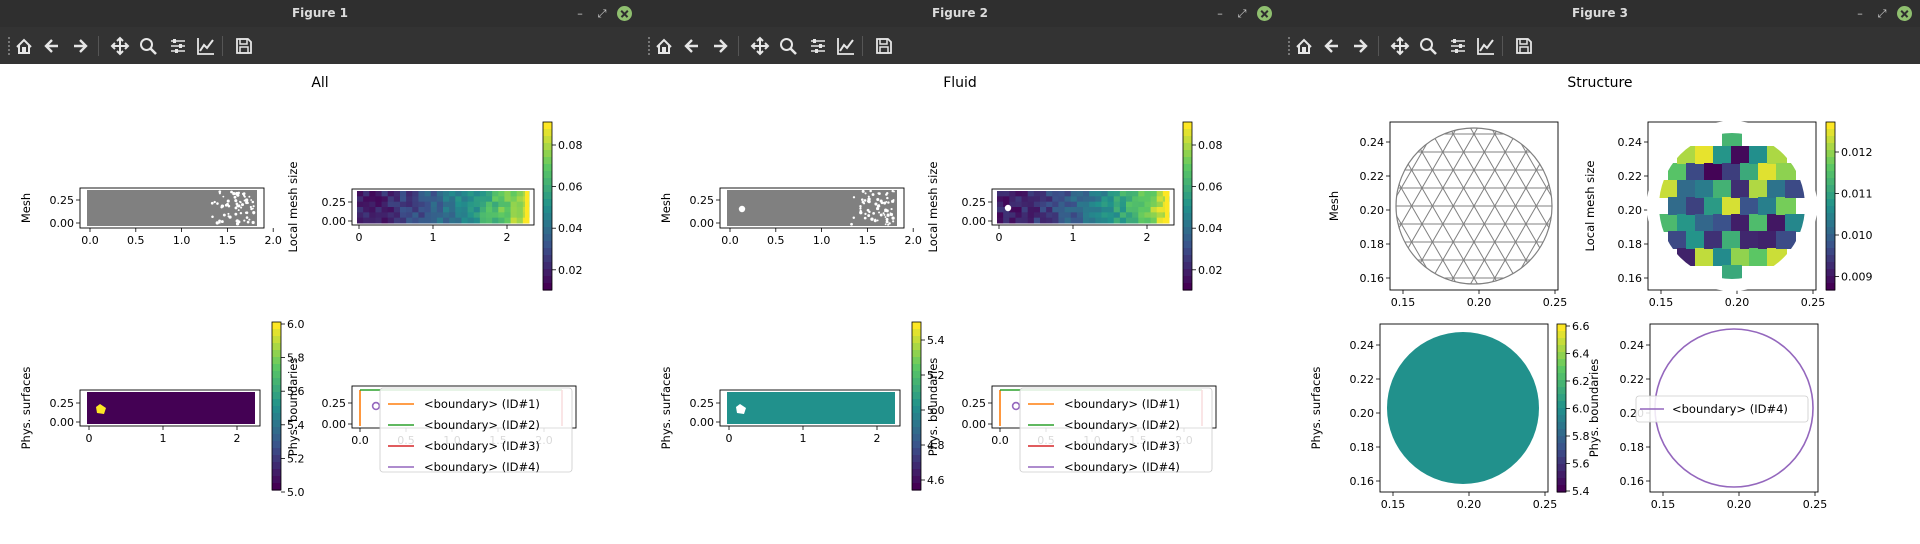 This screenshot has height=544, width=1920. I want to click on window-title: Figure 3, so click(1600, 13).